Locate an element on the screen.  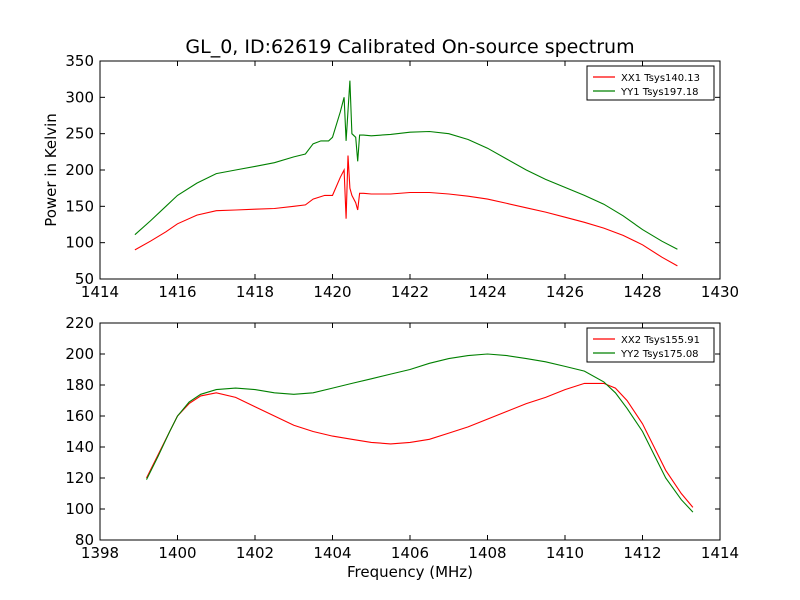
x-tick-label: 1416 is located at coordinates (177, 292).